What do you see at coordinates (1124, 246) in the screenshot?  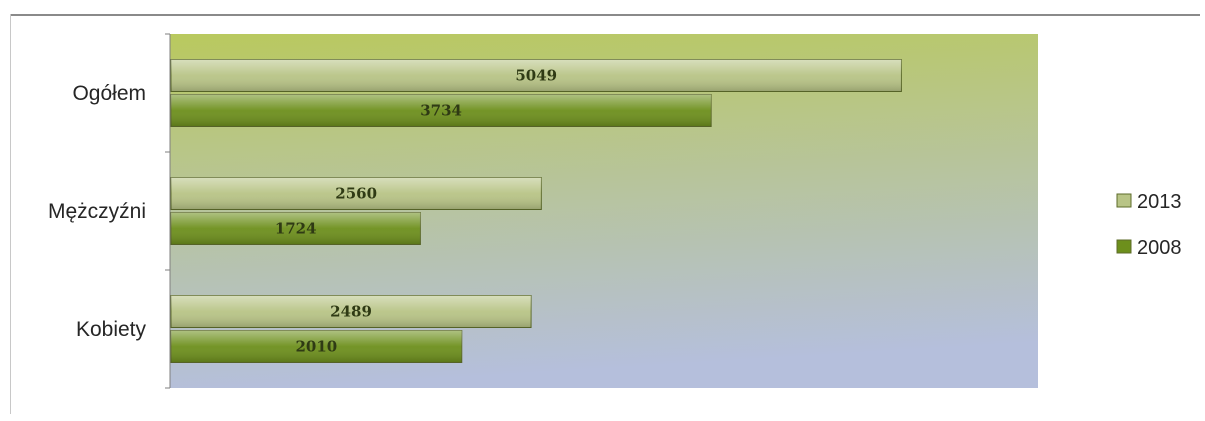 I see `legend-swatch-2008` at bounding box center [1124, 246].